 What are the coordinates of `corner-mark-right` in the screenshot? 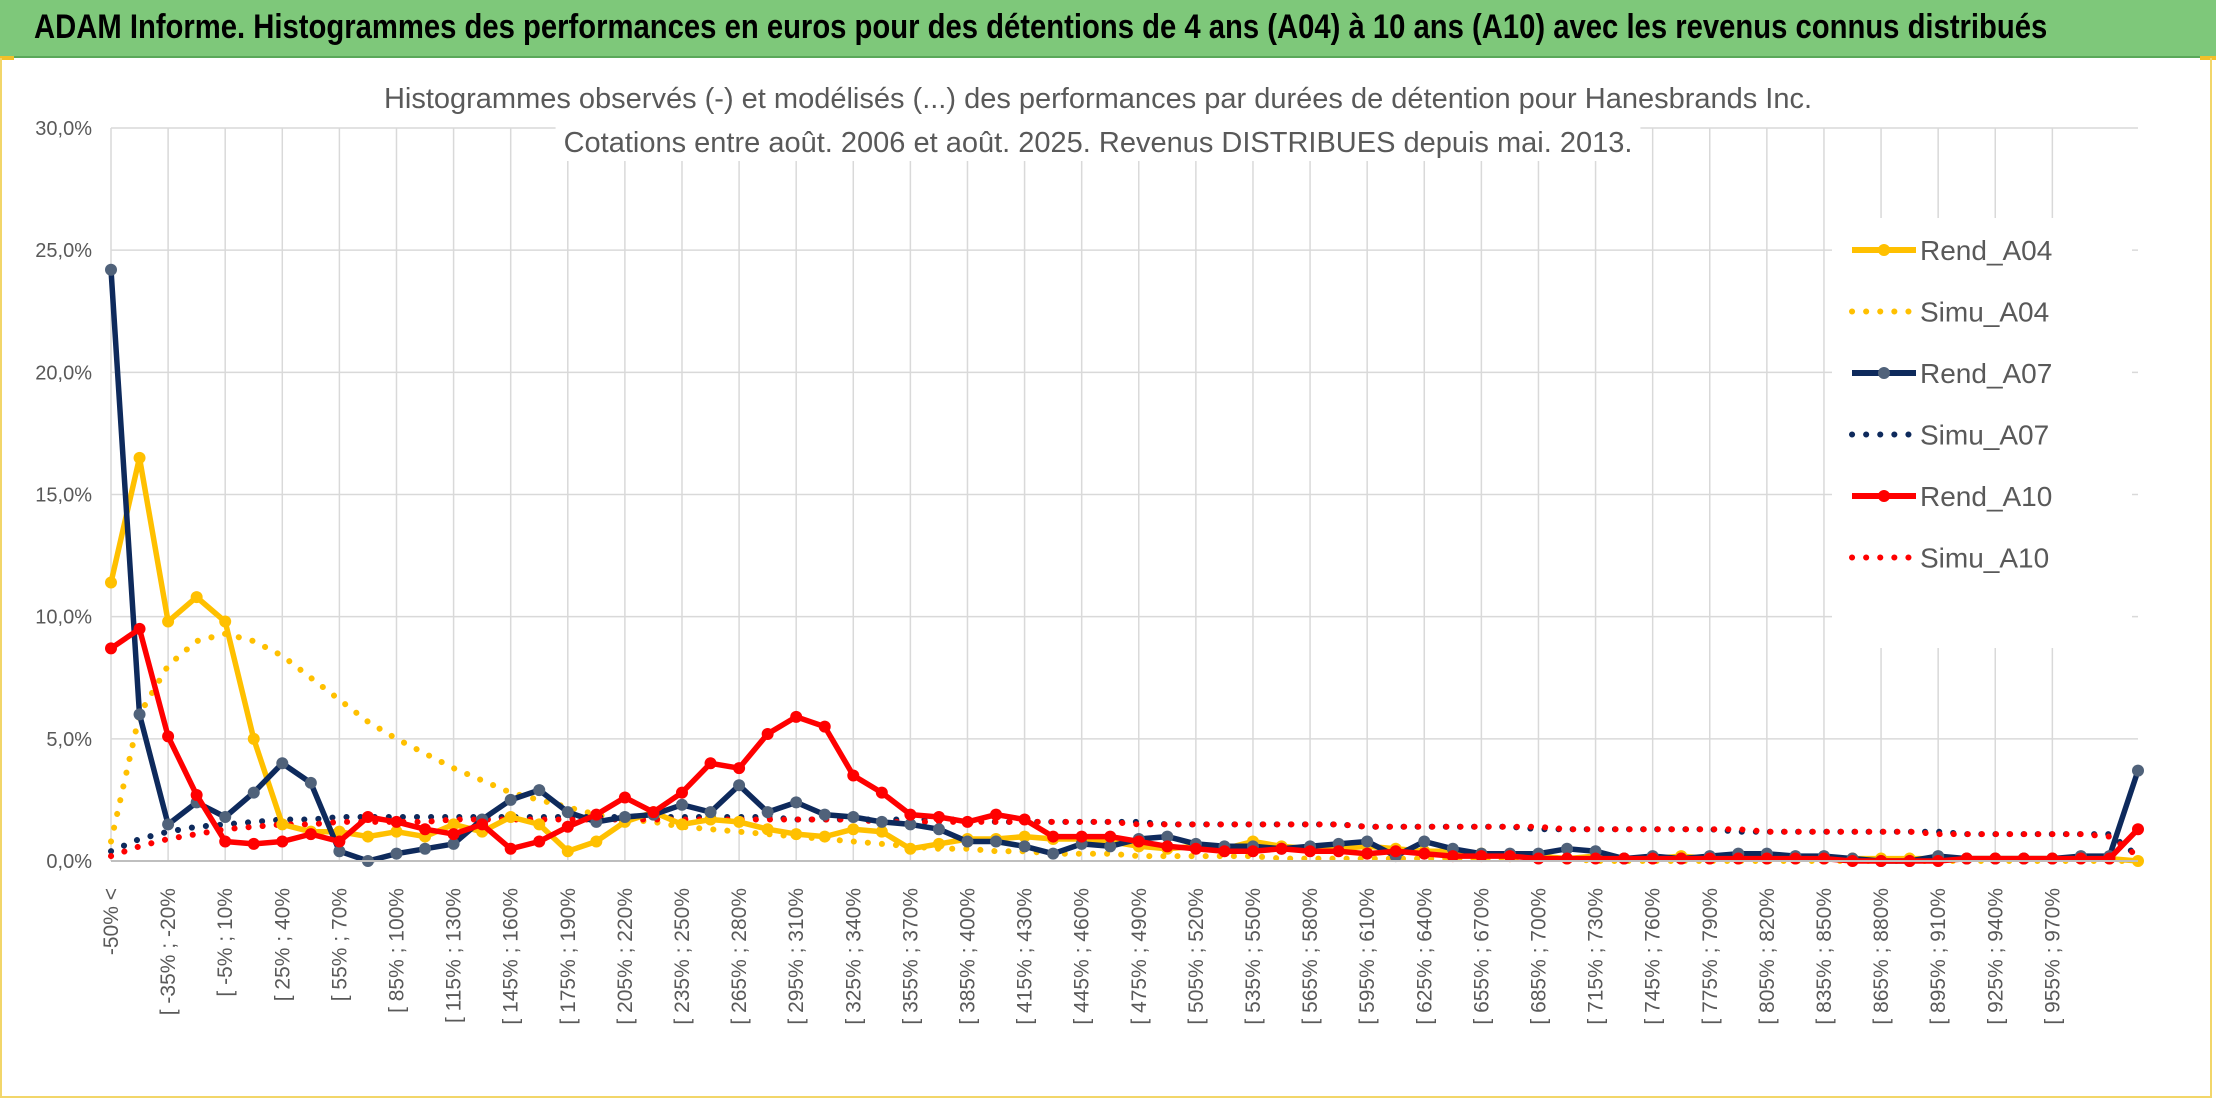 It's located at (2208, 58).